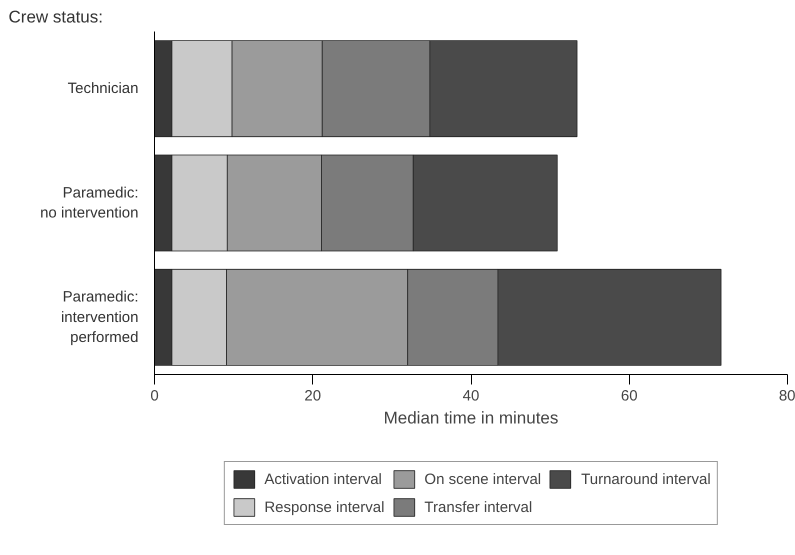 The width and height of the screenshot is (795, 555). I want to click on chart-title: Crew status:, so click(55, 17).